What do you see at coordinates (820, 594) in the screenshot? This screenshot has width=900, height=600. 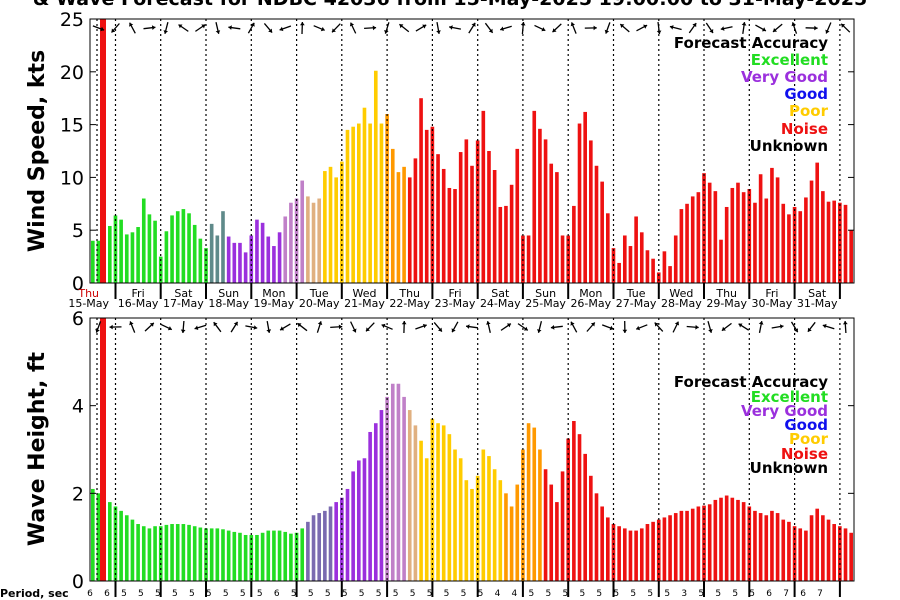 I see `period-value: 7` at bounding box center [820, 594].